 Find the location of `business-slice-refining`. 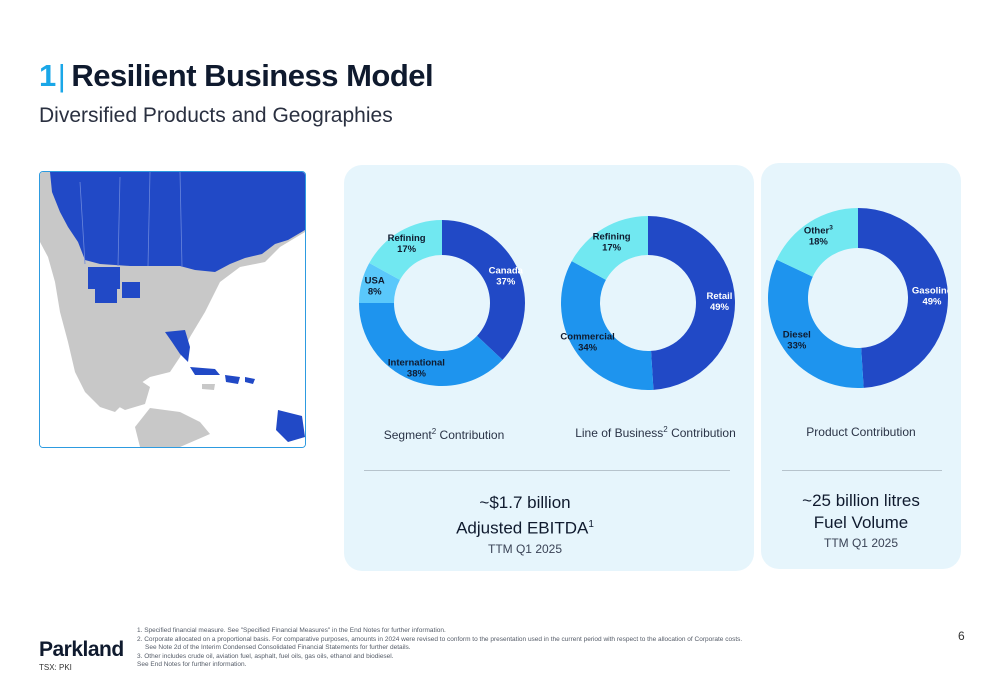

business-slice-refining is located at coordinates (609, 248).